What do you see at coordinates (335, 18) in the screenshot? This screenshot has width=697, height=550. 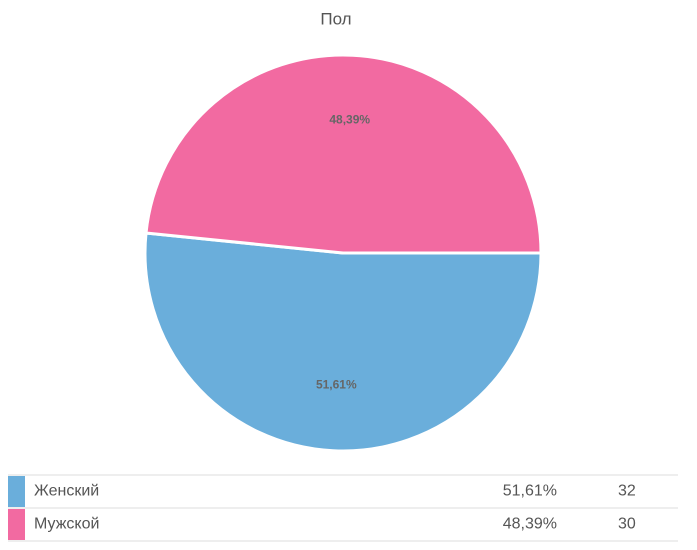 I see `chart-title: Пол` at bounding box center [335, 18].